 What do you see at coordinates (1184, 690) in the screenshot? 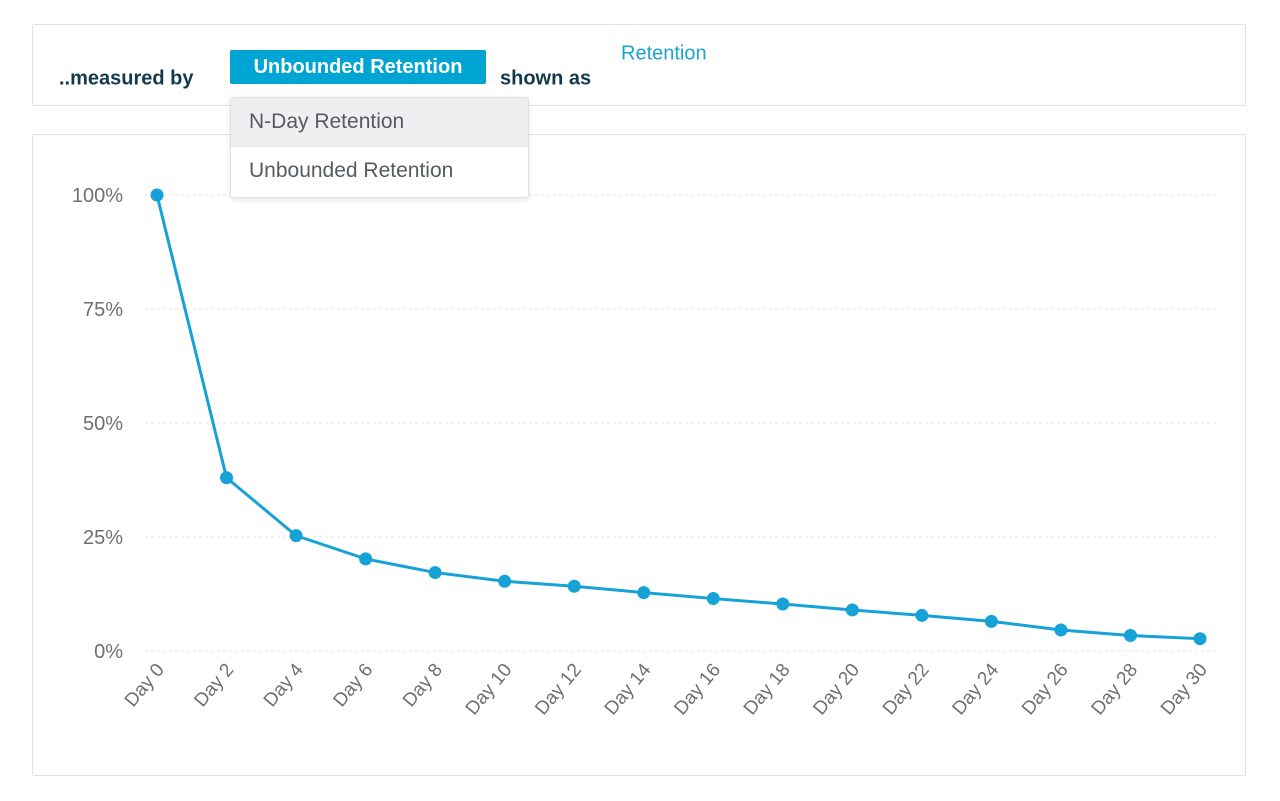
I see `x-tick-label: Day 30` at bounding box center [1184, 690].